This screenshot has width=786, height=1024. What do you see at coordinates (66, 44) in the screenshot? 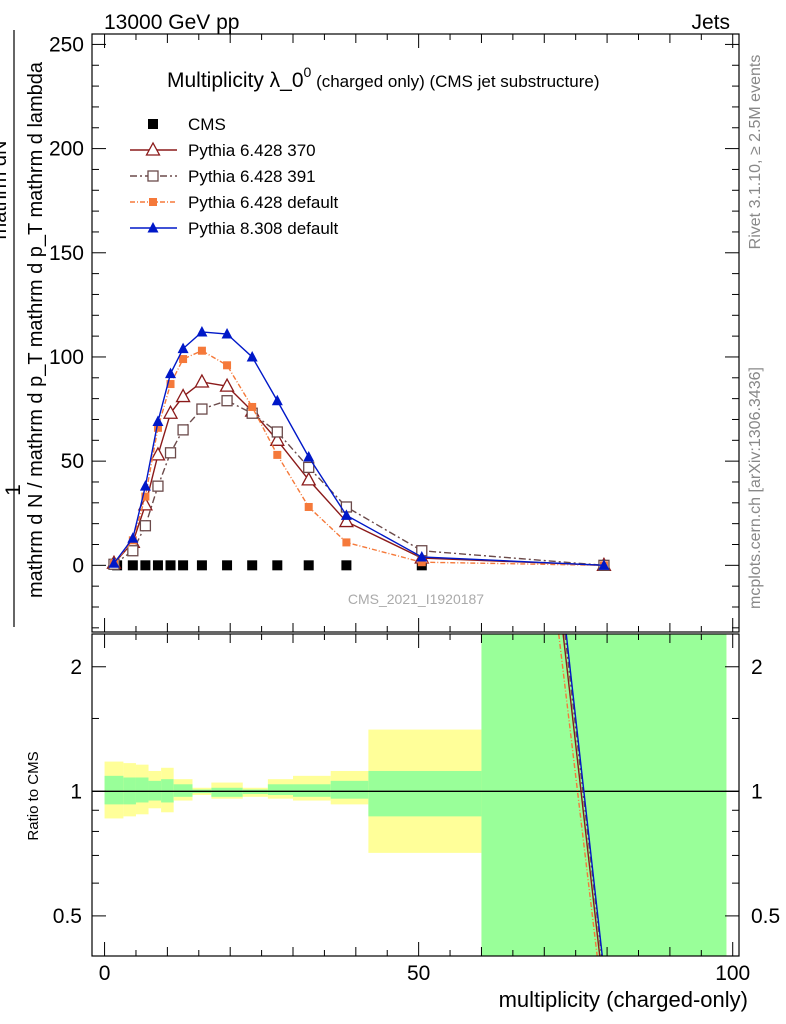
I see `y-tick-label: 250` at bounding box center [66, 44].